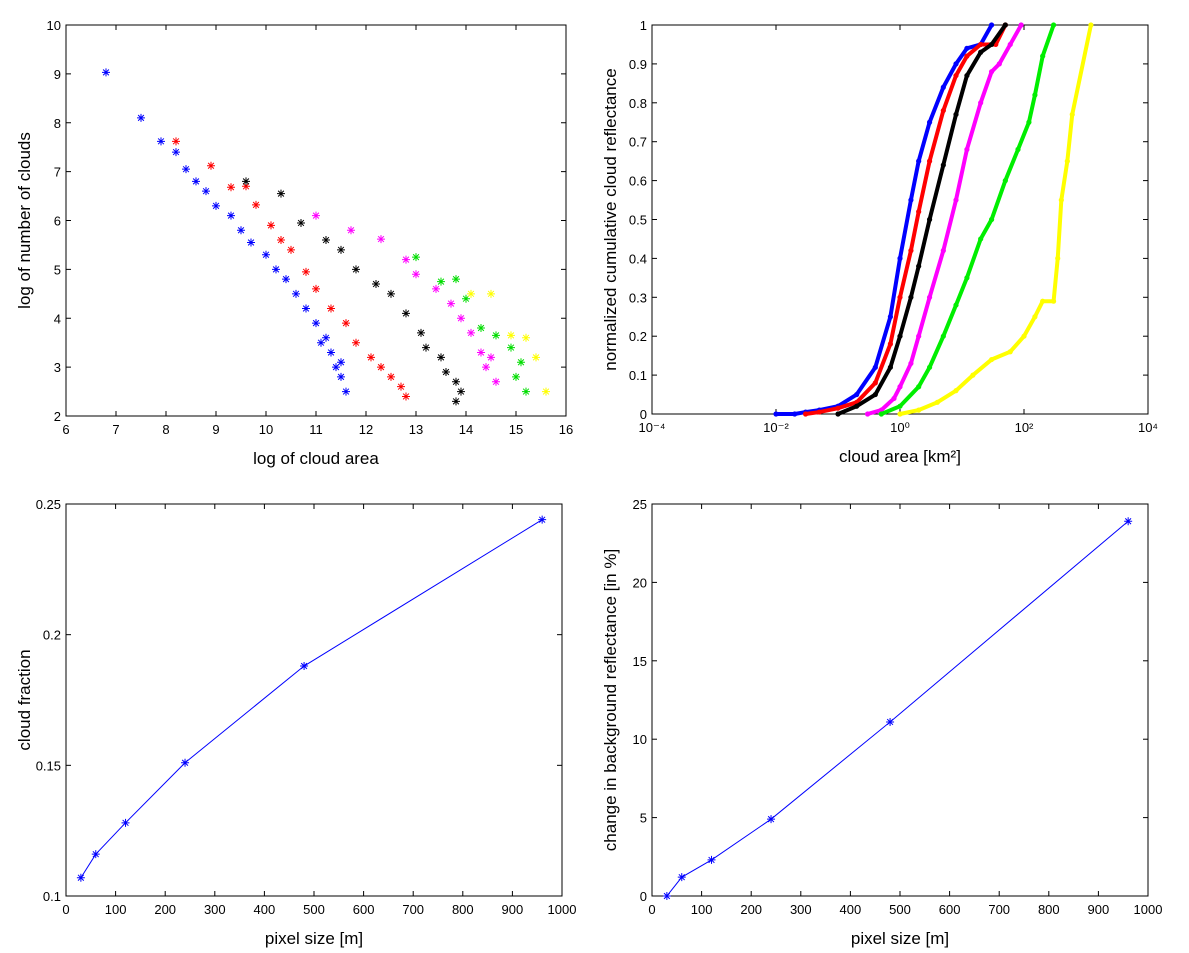 The width and height of the screenshot is (1189, 953). What do you see at coordinates (751, 909) in the screenshot?
I see `x-tick-label: 200` at bounding box center [751, 909].